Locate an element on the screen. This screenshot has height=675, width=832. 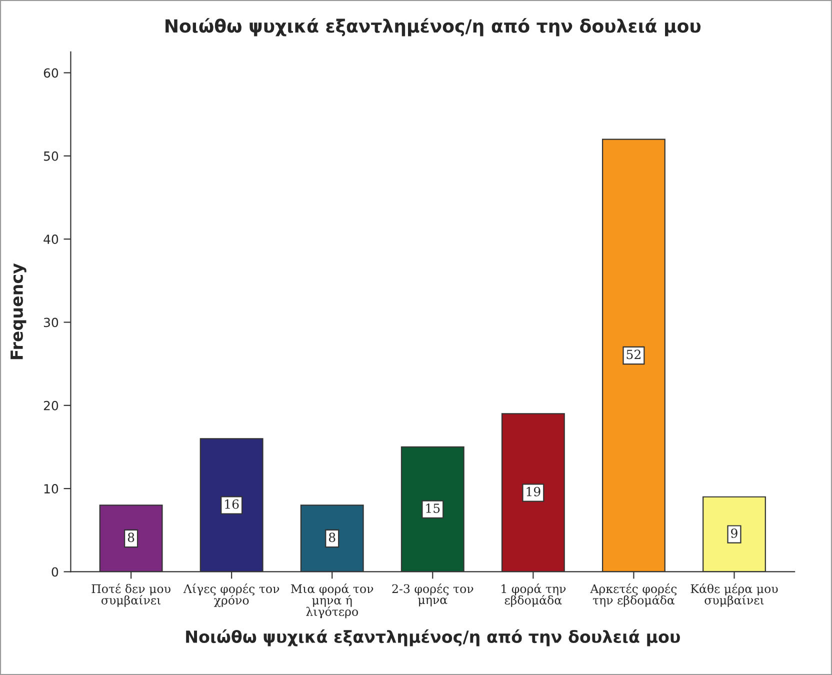
data-label: 15 is located at coordinates (433, 508).